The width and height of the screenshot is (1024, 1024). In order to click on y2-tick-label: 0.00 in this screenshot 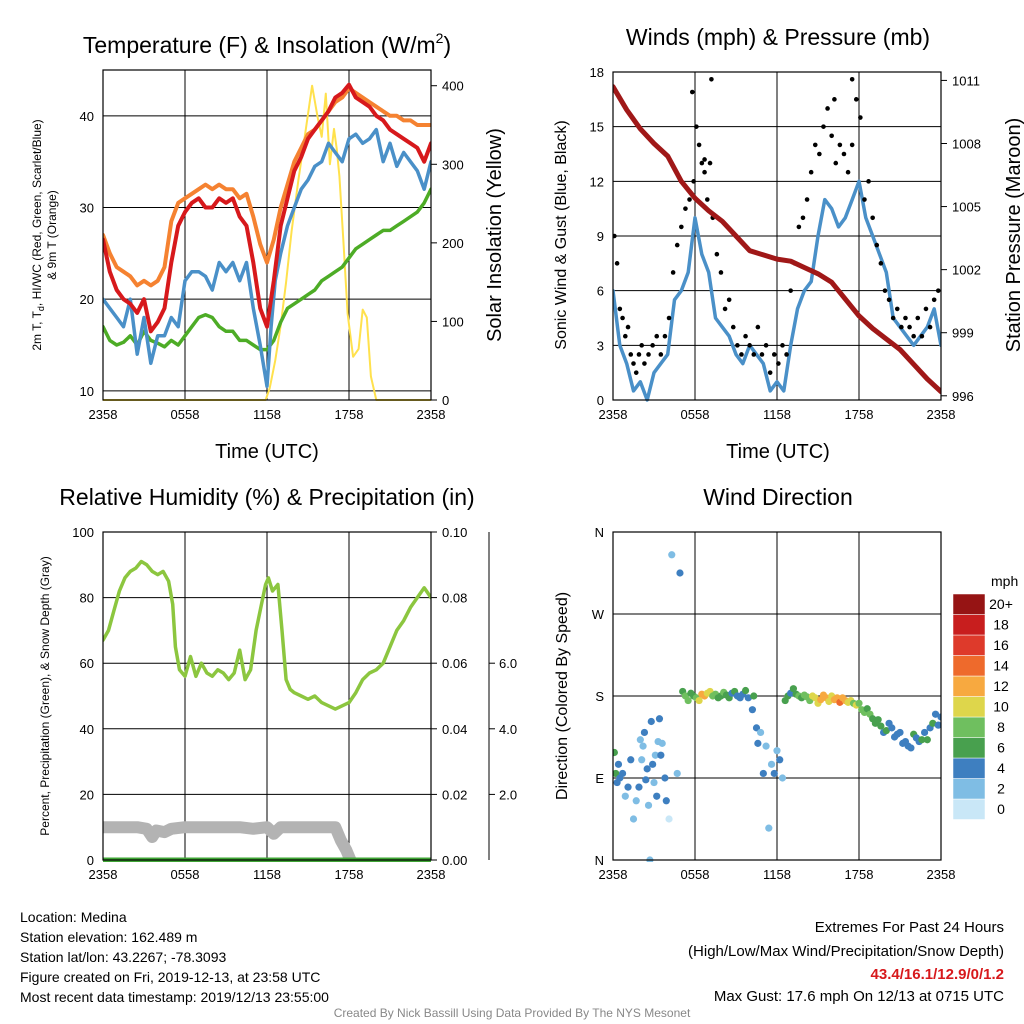, I will do `click(454, 860)`.